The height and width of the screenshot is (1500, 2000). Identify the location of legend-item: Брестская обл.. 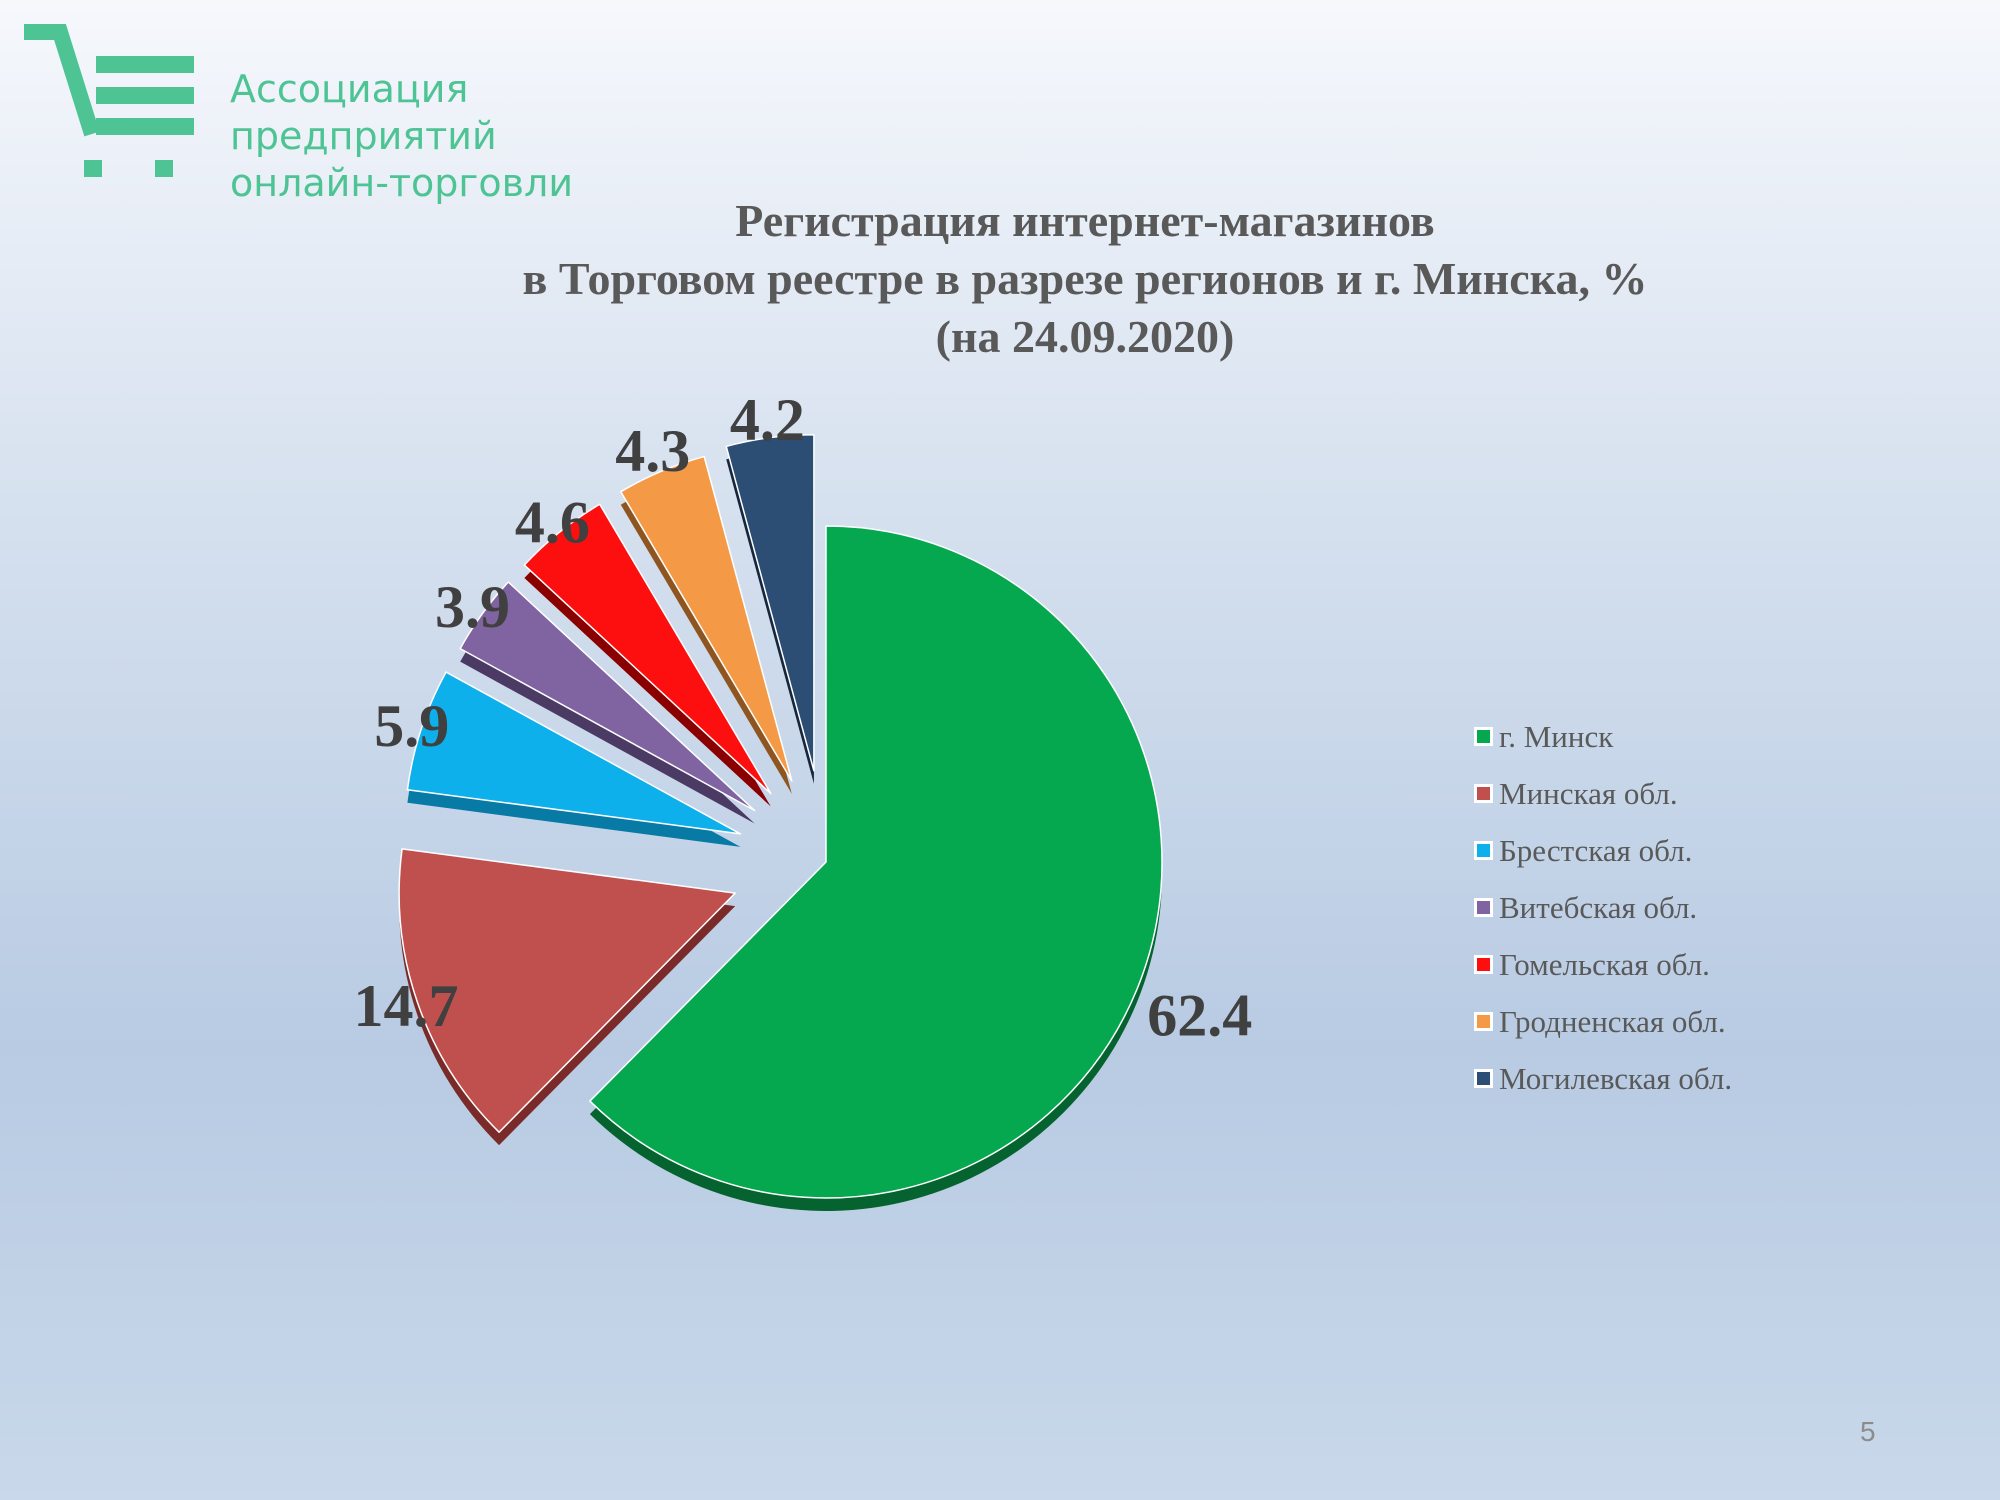
(1603, 850).